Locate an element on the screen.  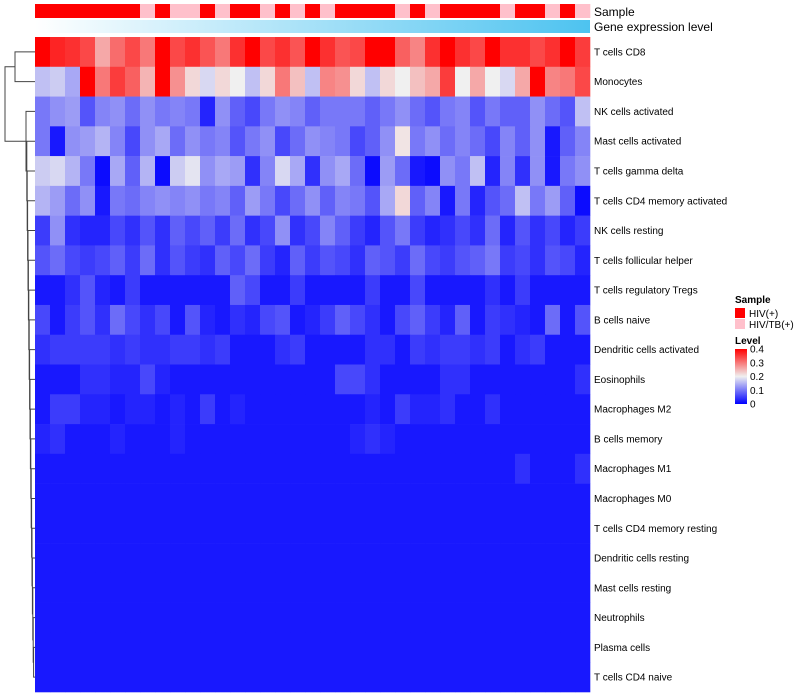
row-label: T cells regulatory Tregs is located at coordinates (646, 291).